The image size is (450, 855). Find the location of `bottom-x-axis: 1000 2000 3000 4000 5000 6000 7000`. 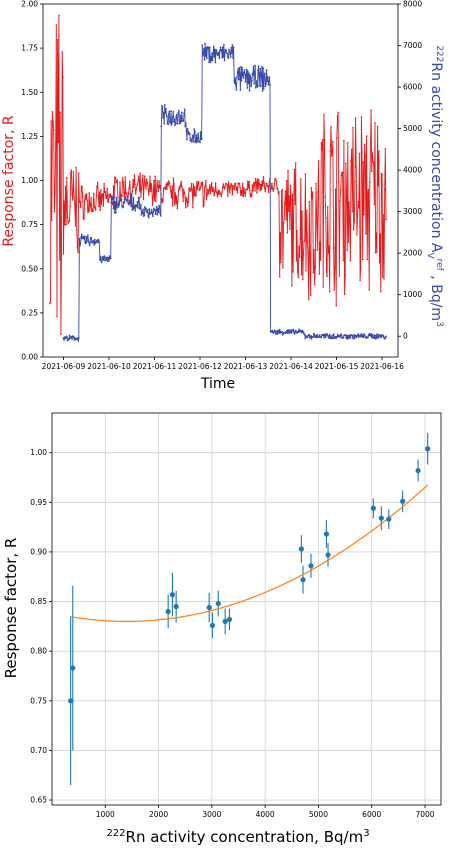

bottom-x-axis: 1000 2000 3000 4000 5000 6000 7000 is located at coordinates (265, 812).